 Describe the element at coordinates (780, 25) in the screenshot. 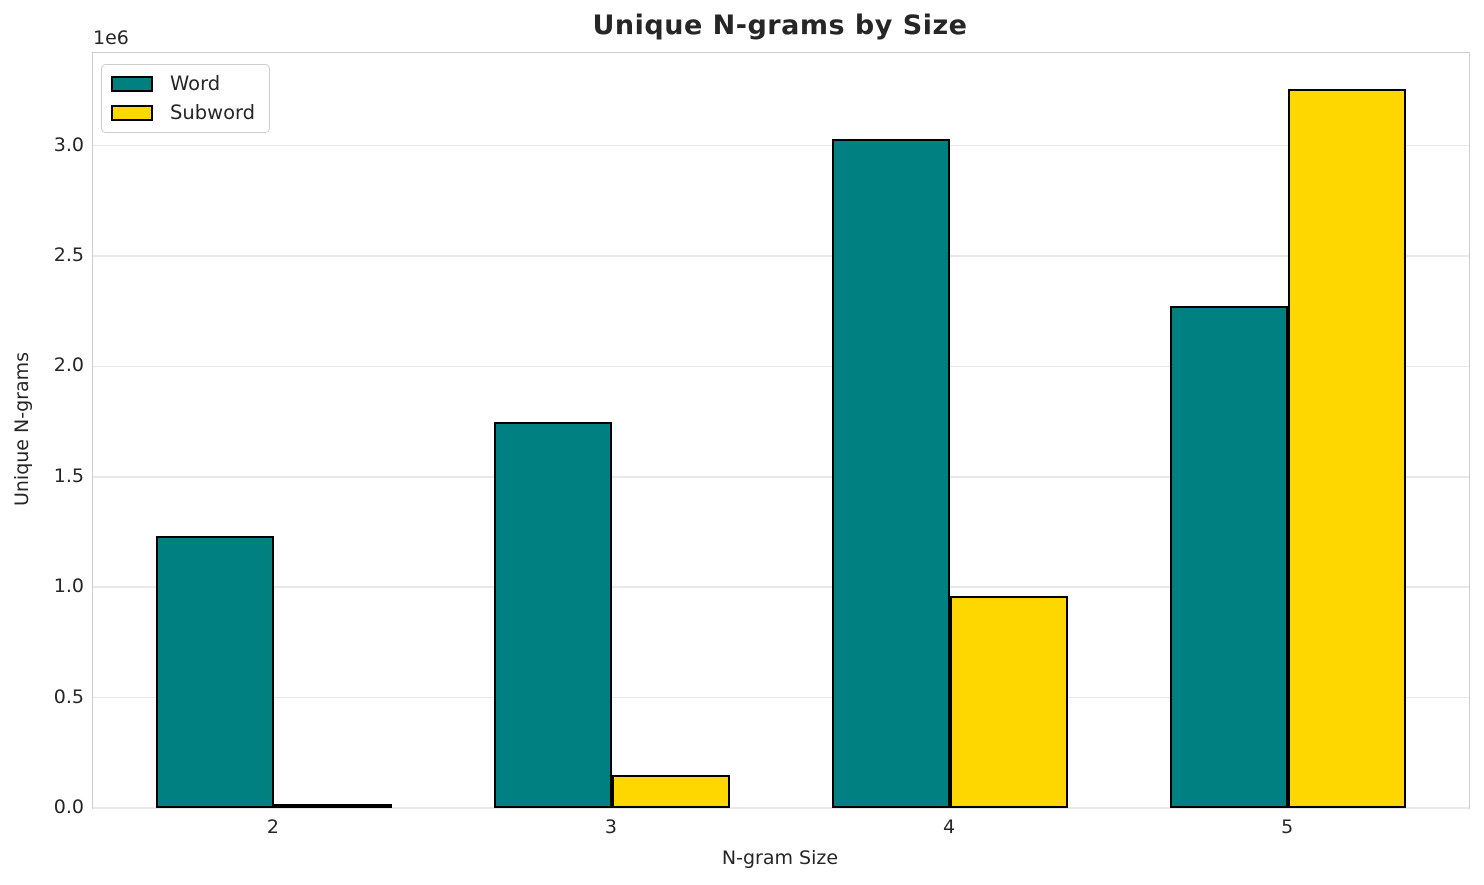

I see `chart-title: Unique N-grams by Size` at that location.